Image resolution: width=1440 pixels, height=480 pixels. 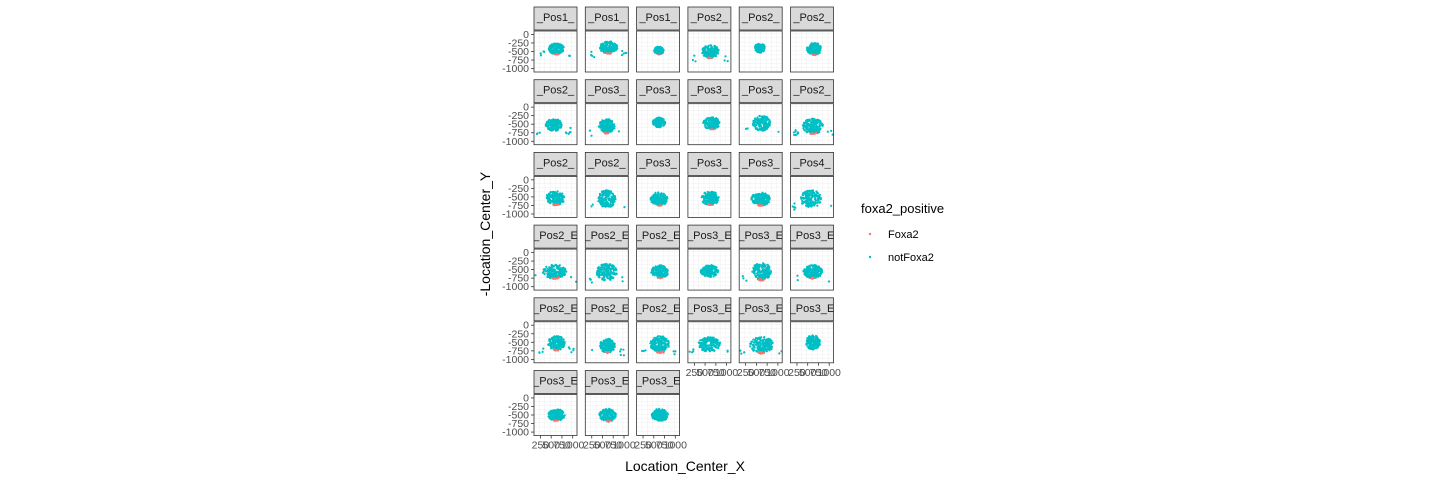 What do you see at coordinates (606, 257) in the screenshot?
I see `facet-panel: _Pos2_E` at bounding box center [606, 257].